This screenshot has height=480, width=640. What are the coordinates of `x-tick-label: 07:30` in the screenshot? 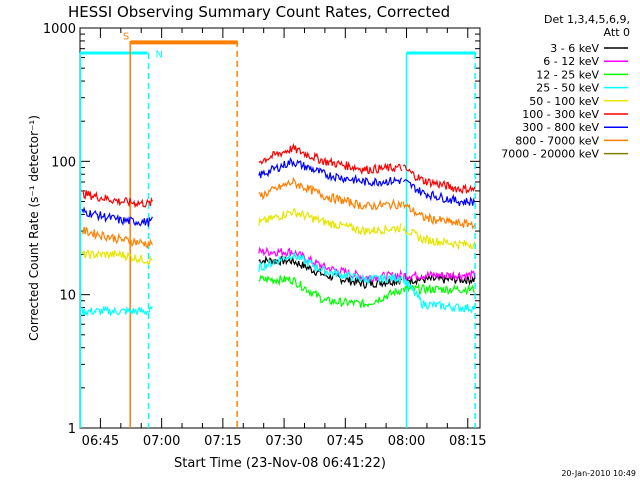 It's located at (283, 441).